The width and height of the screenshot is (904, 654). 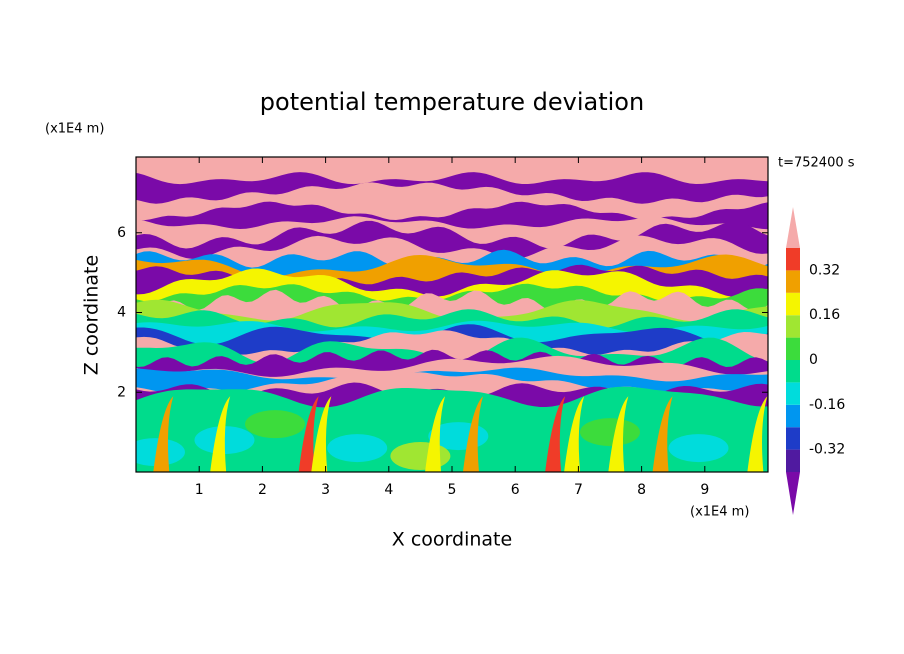 What do you see at coordinates (92, 315) in the screenshot?
I see `y-axis-label: Z coordinate` at bounding box center [92, 315].